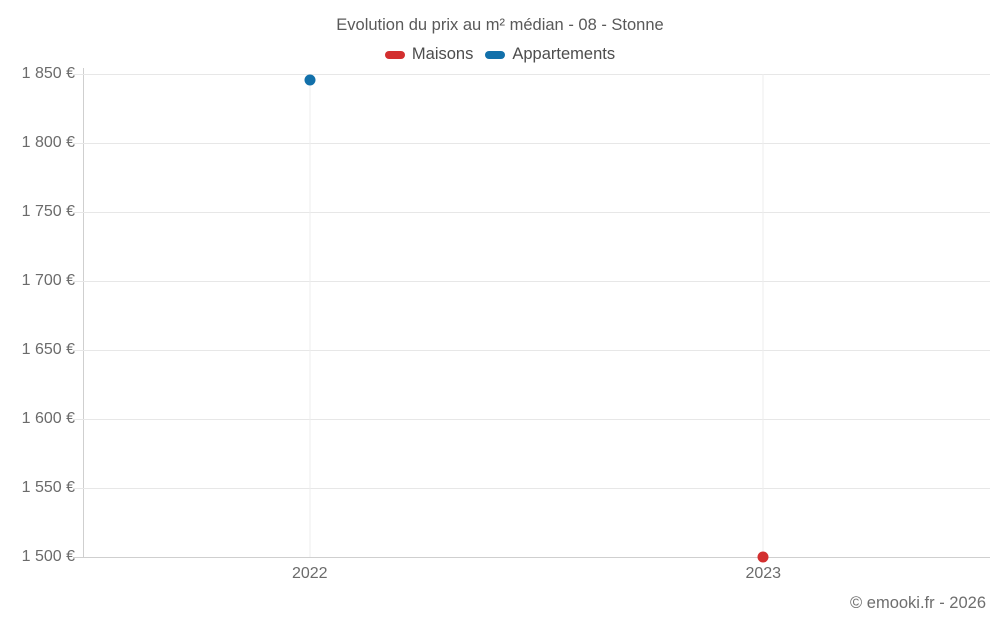  I want to click on gridline-x-2023, so click(763, 315).